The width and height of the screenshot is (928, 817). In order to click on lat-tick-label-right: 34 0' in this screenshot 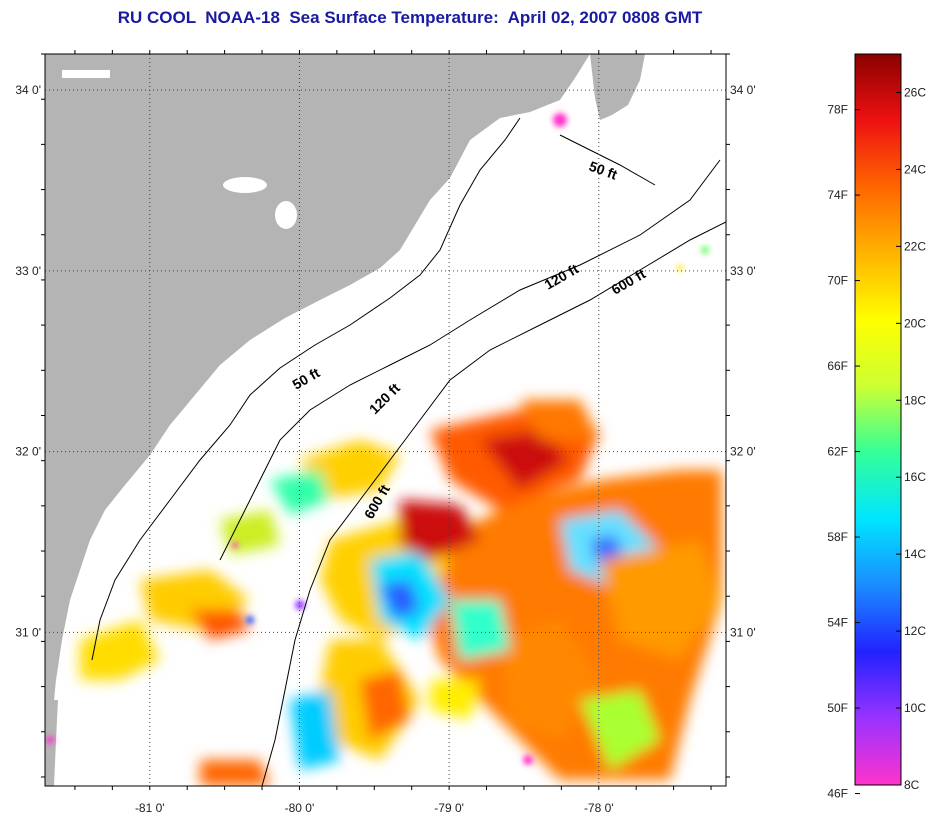, I will do `click(743, 90)`.